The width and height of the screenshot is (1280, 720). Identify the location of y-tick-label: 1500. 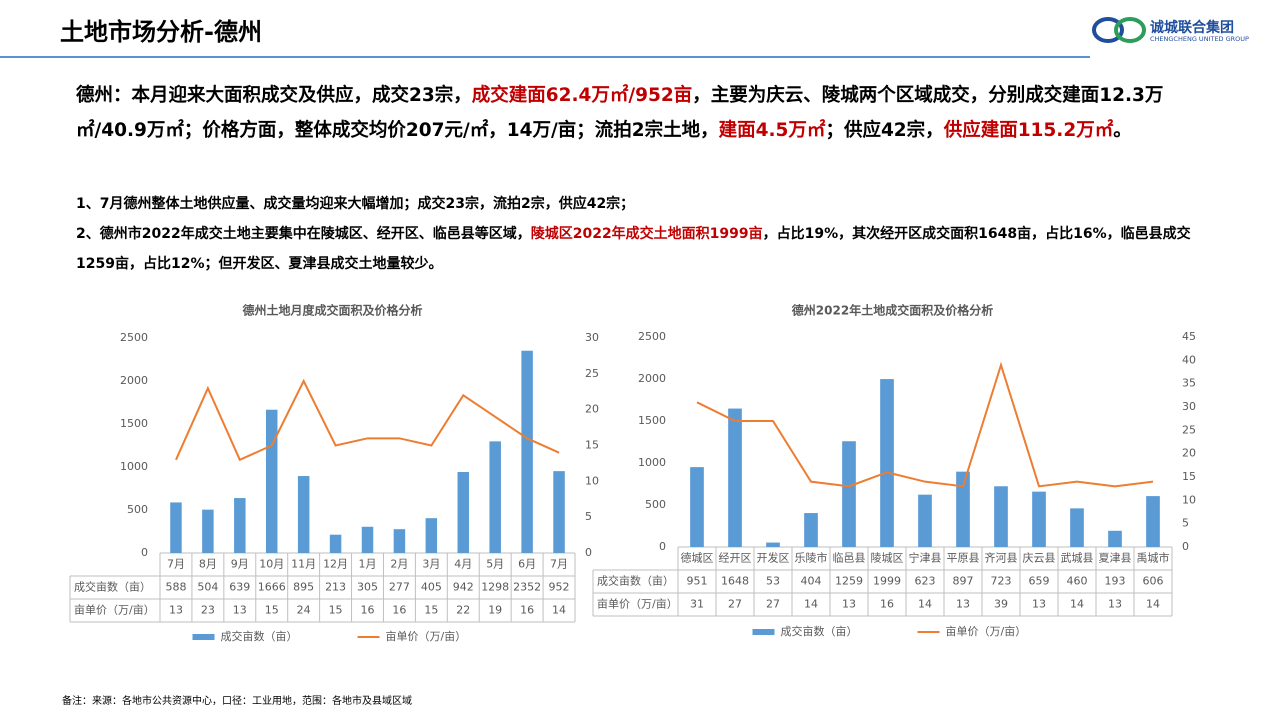
(134, 423).